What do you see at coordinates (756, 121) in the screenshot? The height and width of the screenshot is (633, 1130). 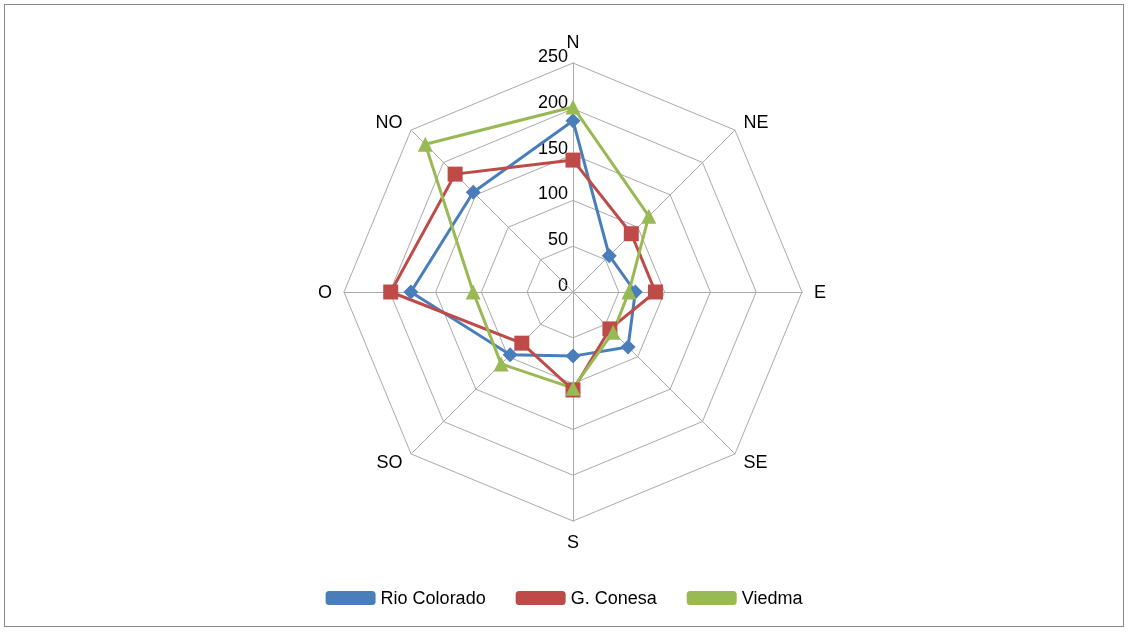 I see `spoke-label: NE` at bounding box center [756, 121].